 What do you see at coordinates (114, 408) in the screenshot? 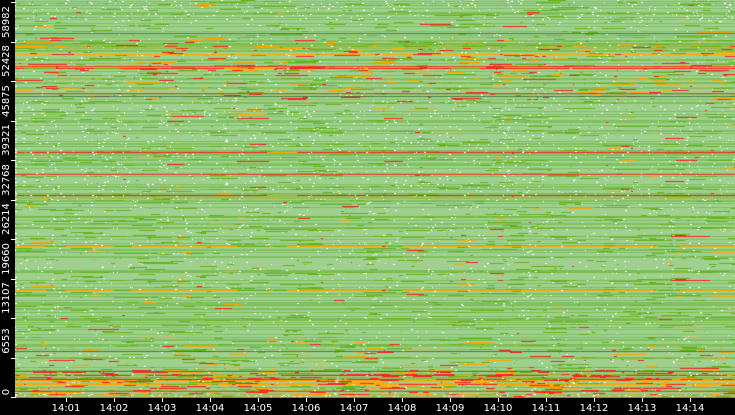
I see `x-tick-label: 14:02` at bounding box center [114, 408].